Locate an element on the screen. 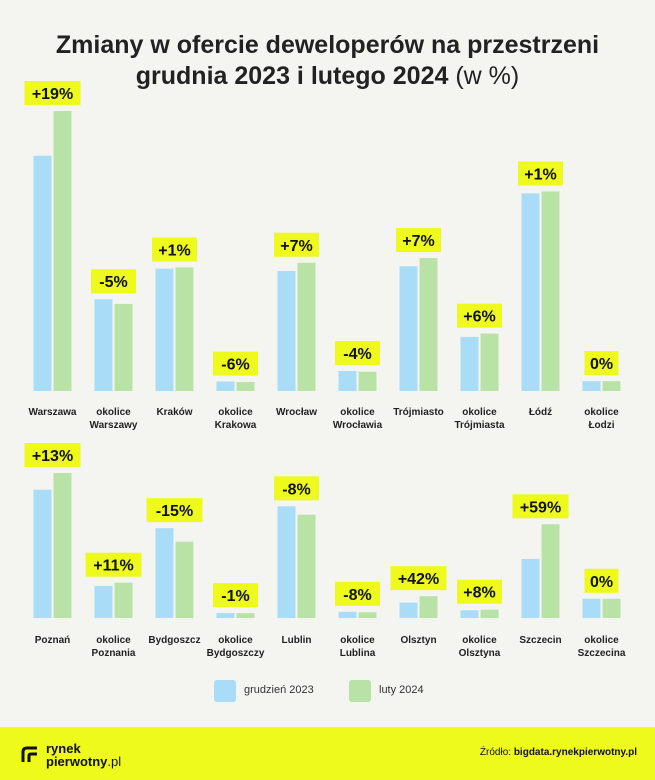  category-label-1-9: Łódź is located at coordinates (540, 412).